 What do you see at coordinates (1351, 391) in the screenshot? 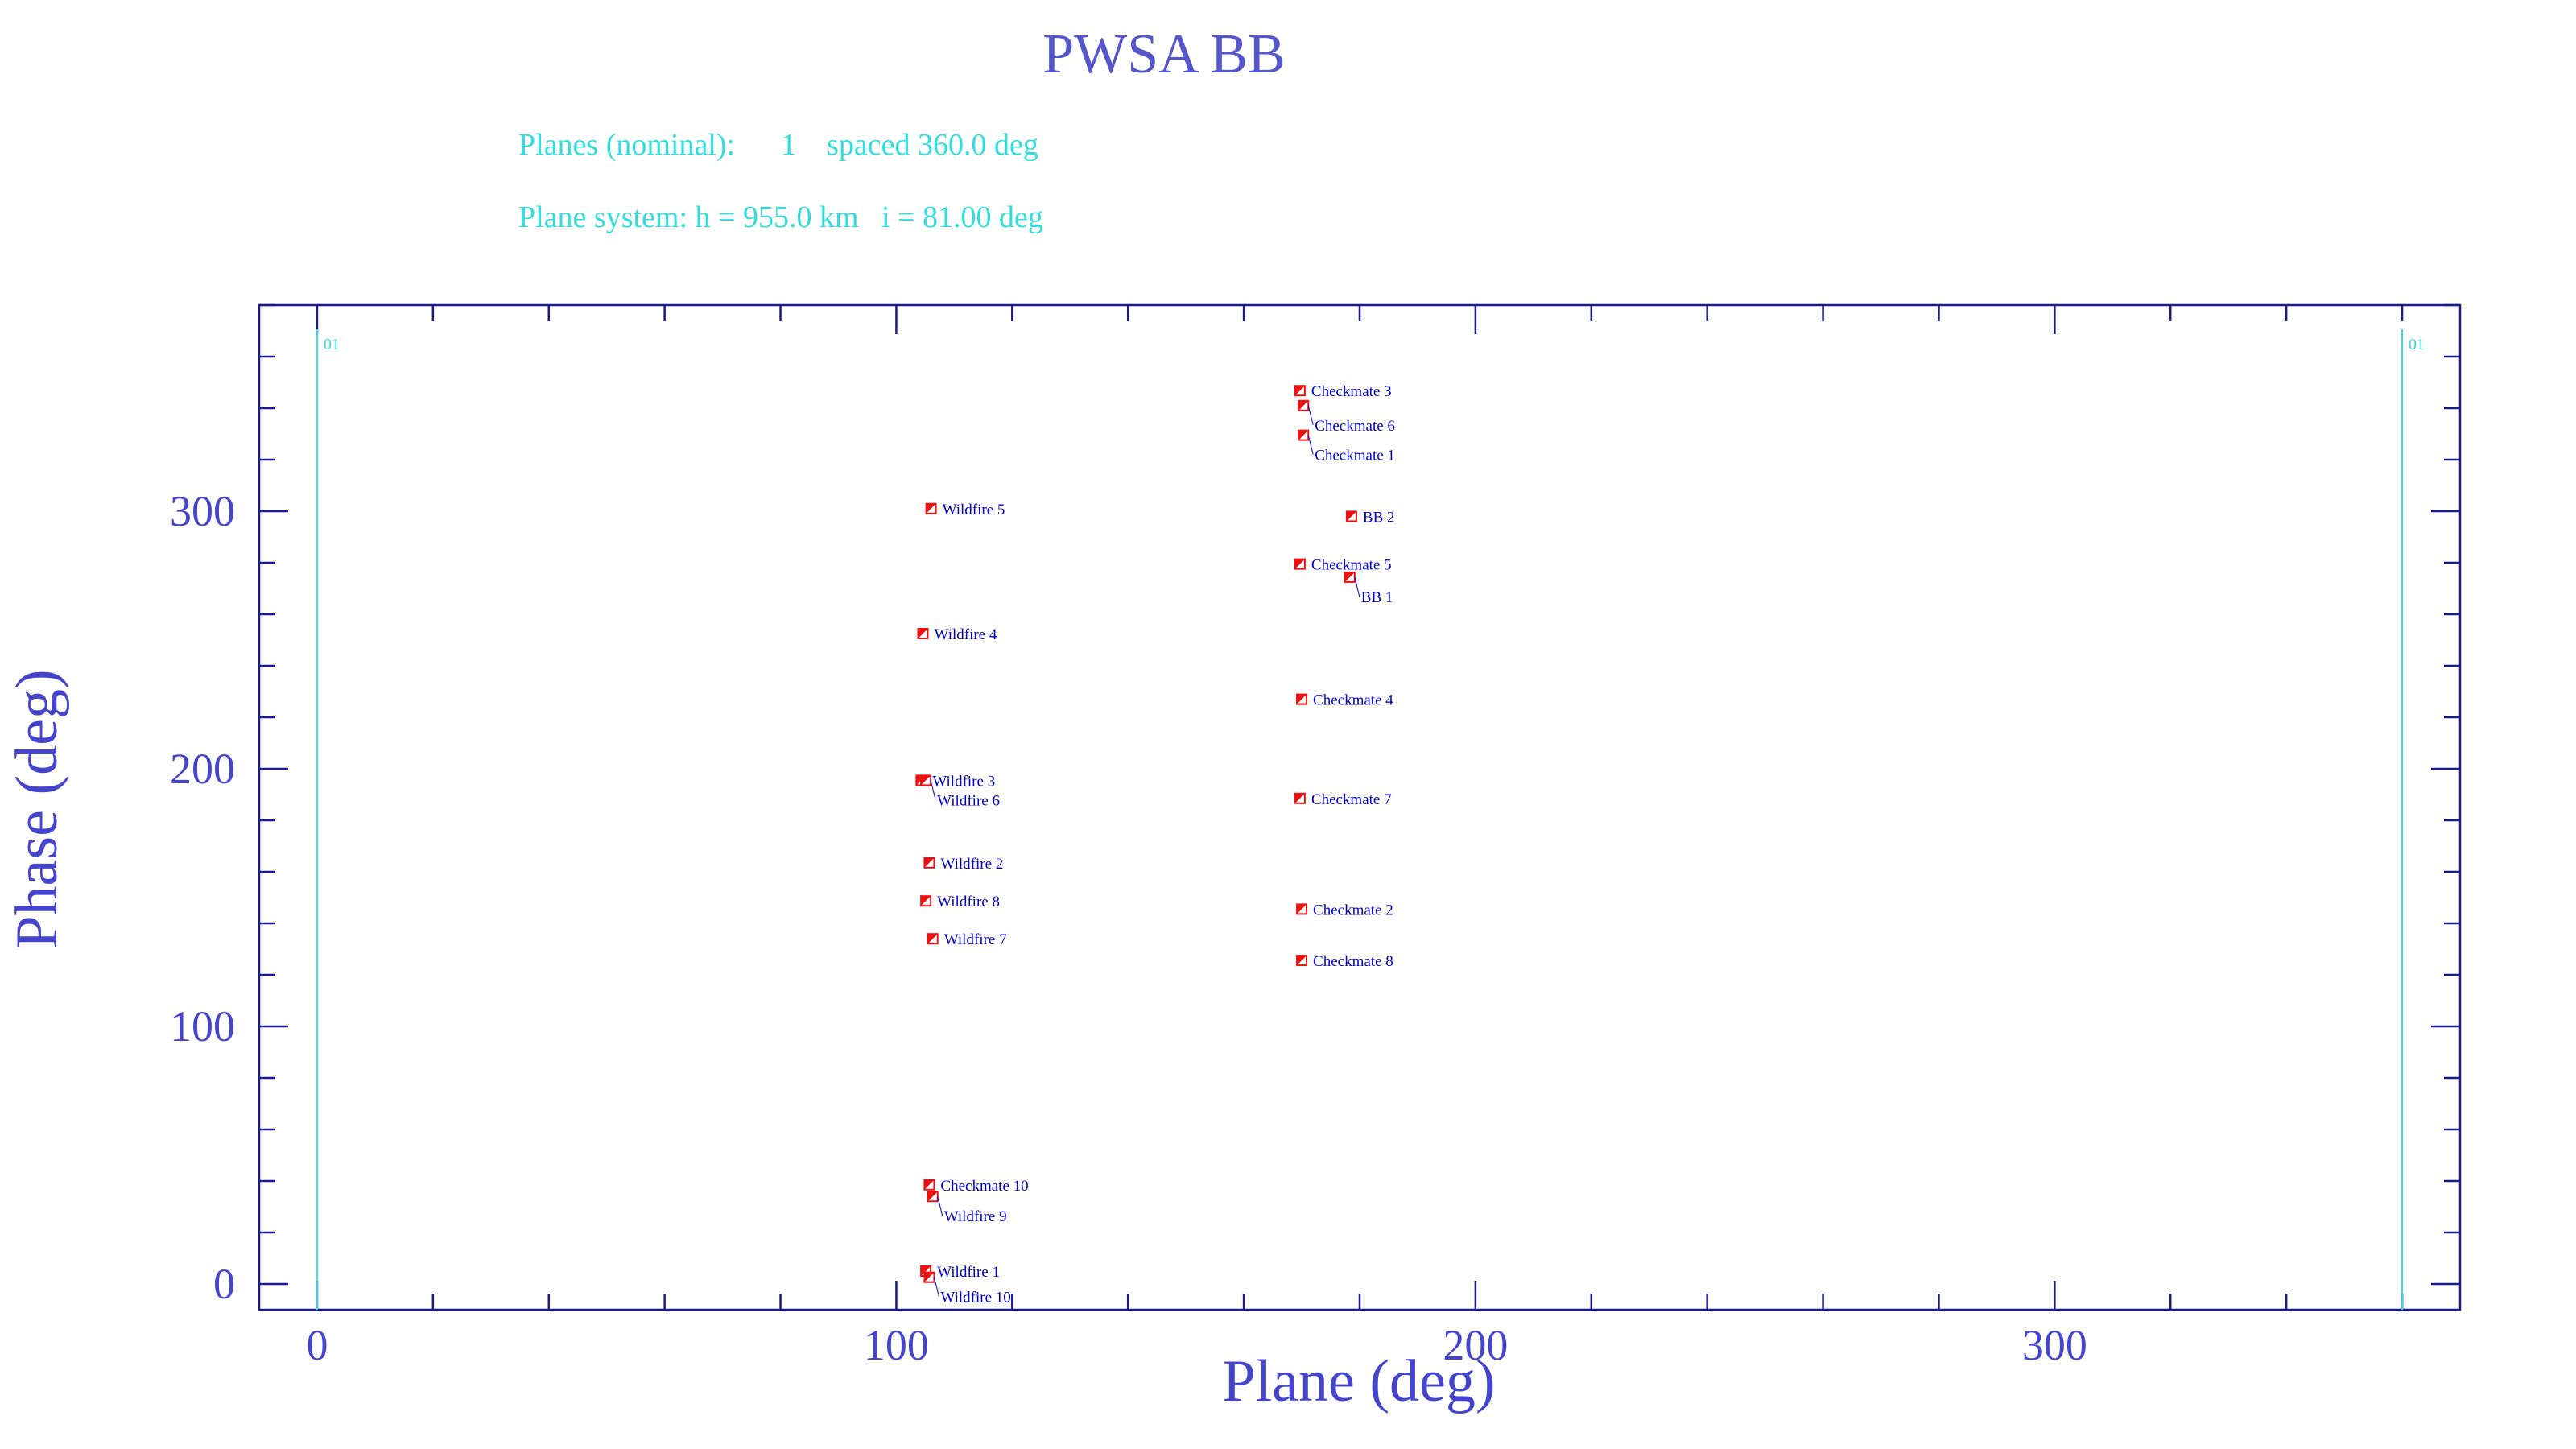
I see `point-label: Checkmate 3` at bounding box center [1351, 391].